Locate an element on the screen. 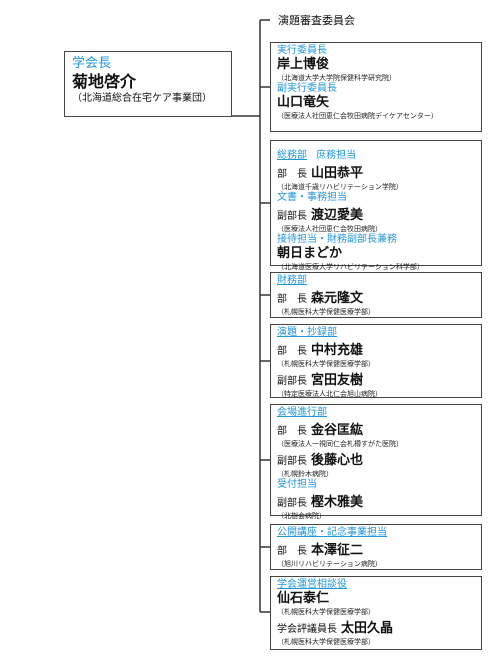  advisor-title: 学会運営相談役 is located at coordinates (312, 584).